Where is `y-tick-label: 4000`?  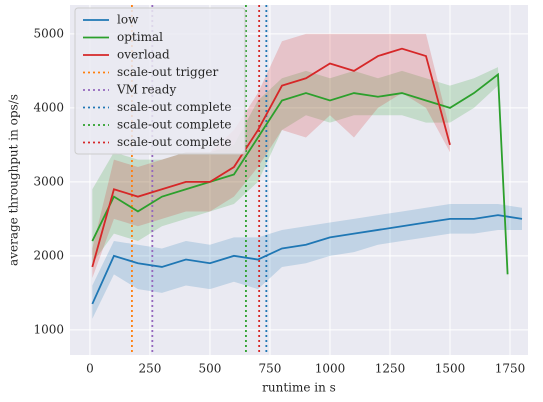
y-tick-label: 4000 is located at coordinates (48, 107).